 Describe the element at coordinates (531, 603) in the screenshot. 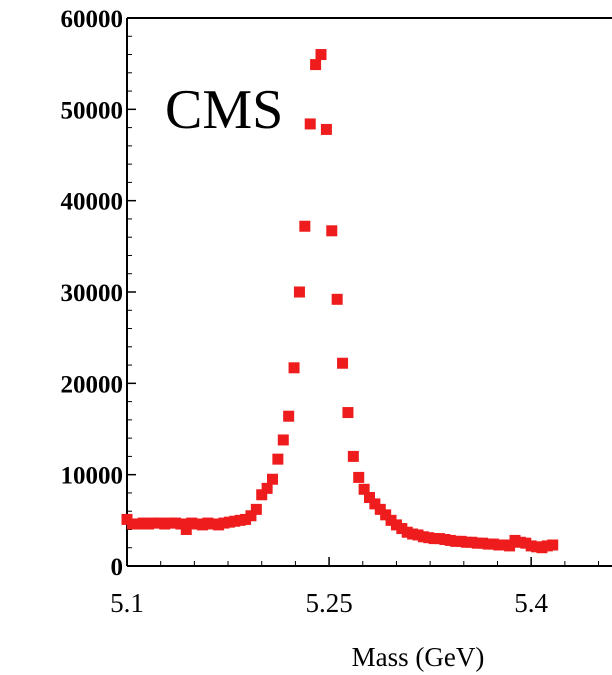

I see `x-tick-label: 5.4` at that location.